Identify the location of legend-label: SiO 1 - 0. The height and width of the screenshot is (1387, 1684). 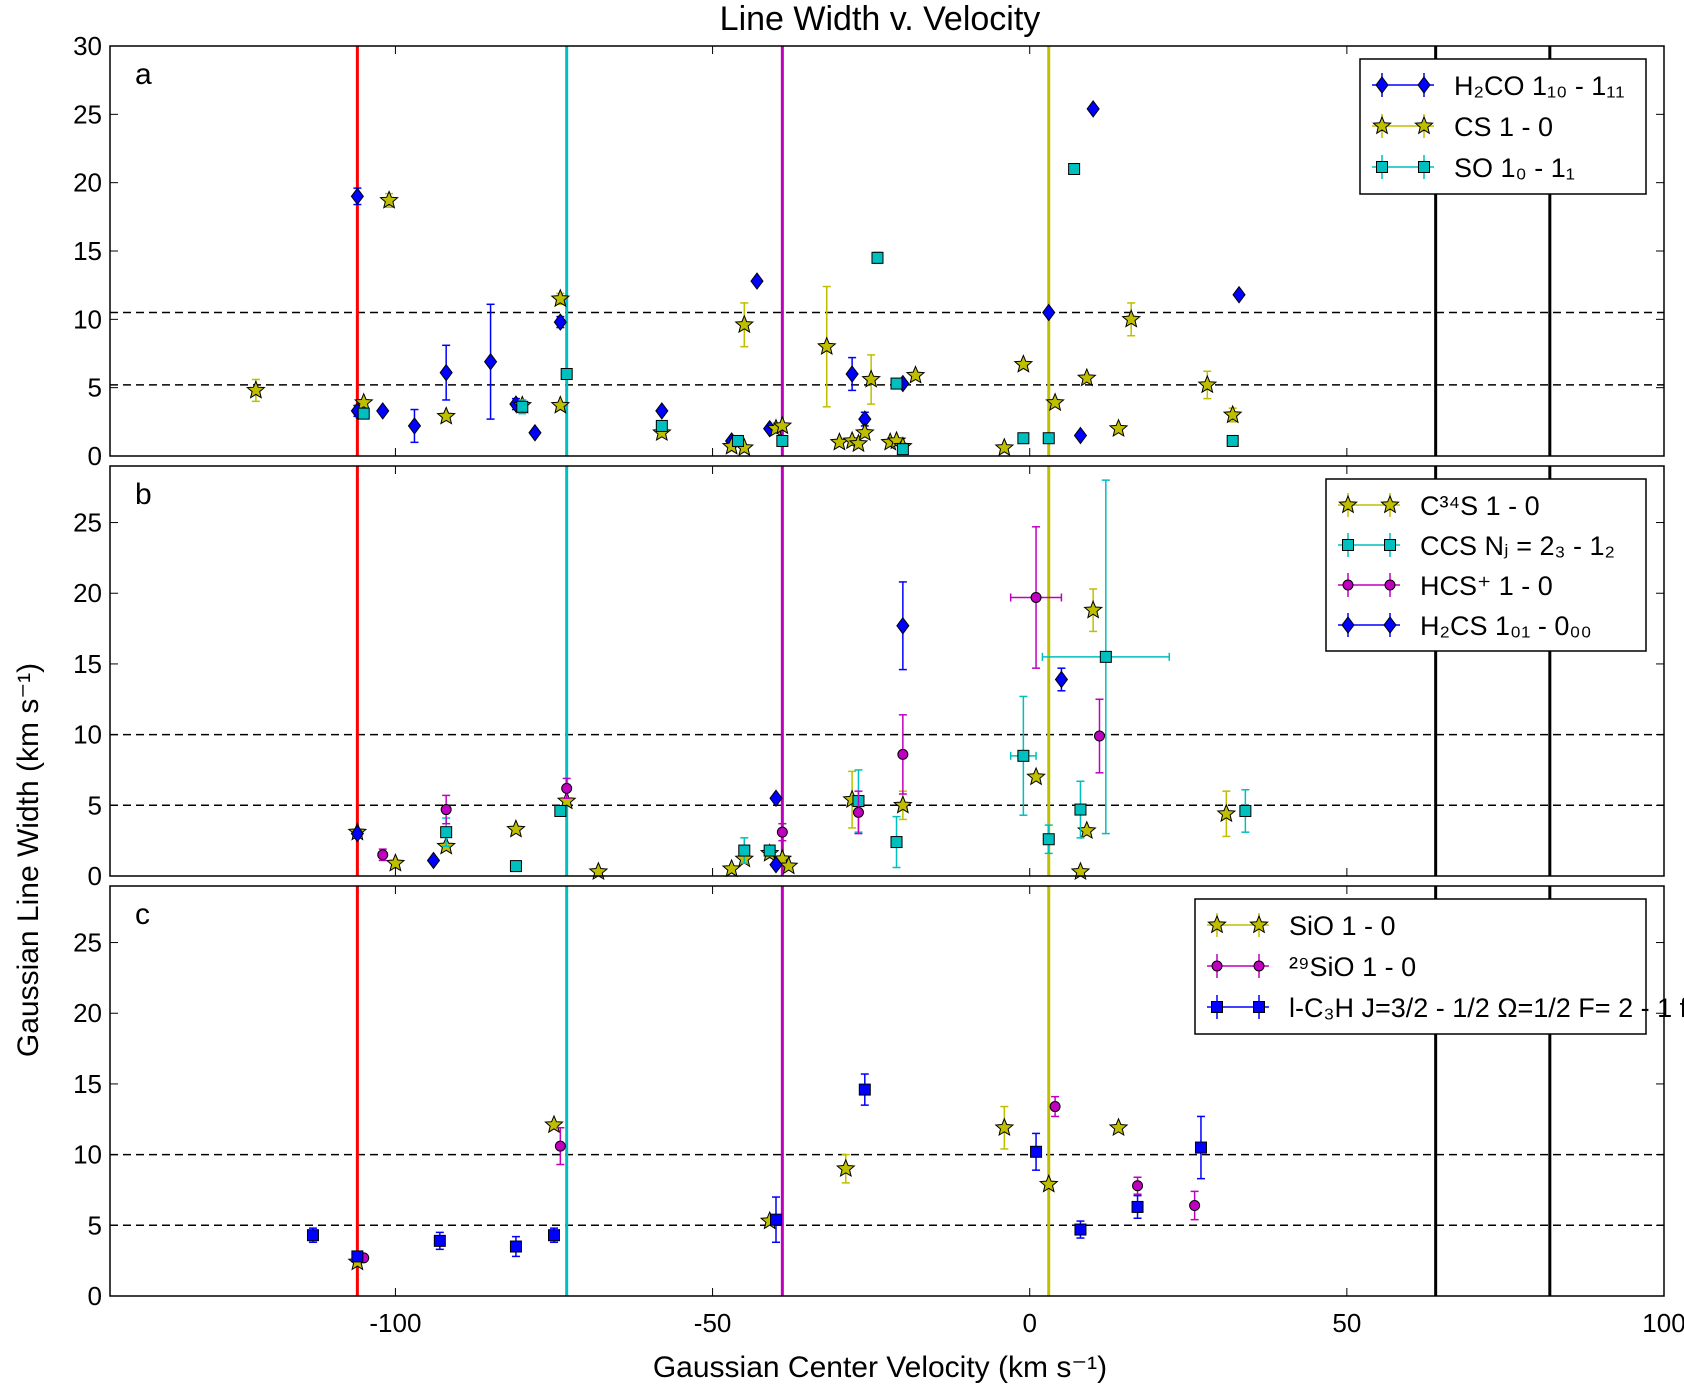
(1342, 926).